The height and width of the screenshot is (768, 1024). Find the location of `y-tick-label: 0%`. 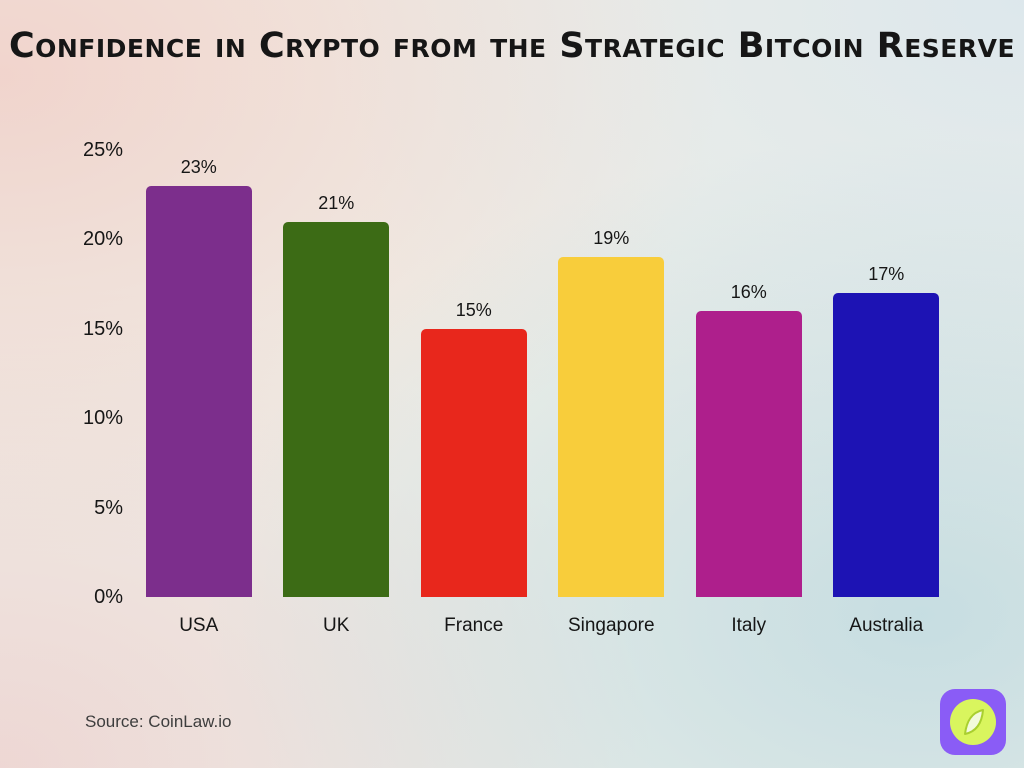

y-tick-label: 0% is located at coordinates (108, 597).